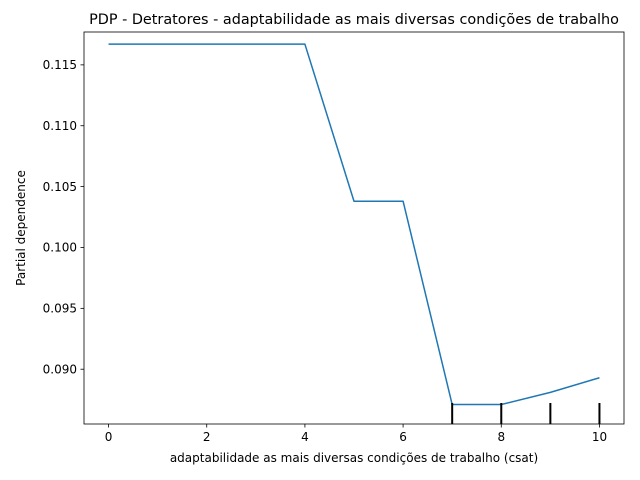 Image resolution: width=640 pixels, height=480 pixels. What do you see at coordinates (60, 126) in the screenshot?
I see `y-tick-label: 0.110` at bounding box center [60, 126].